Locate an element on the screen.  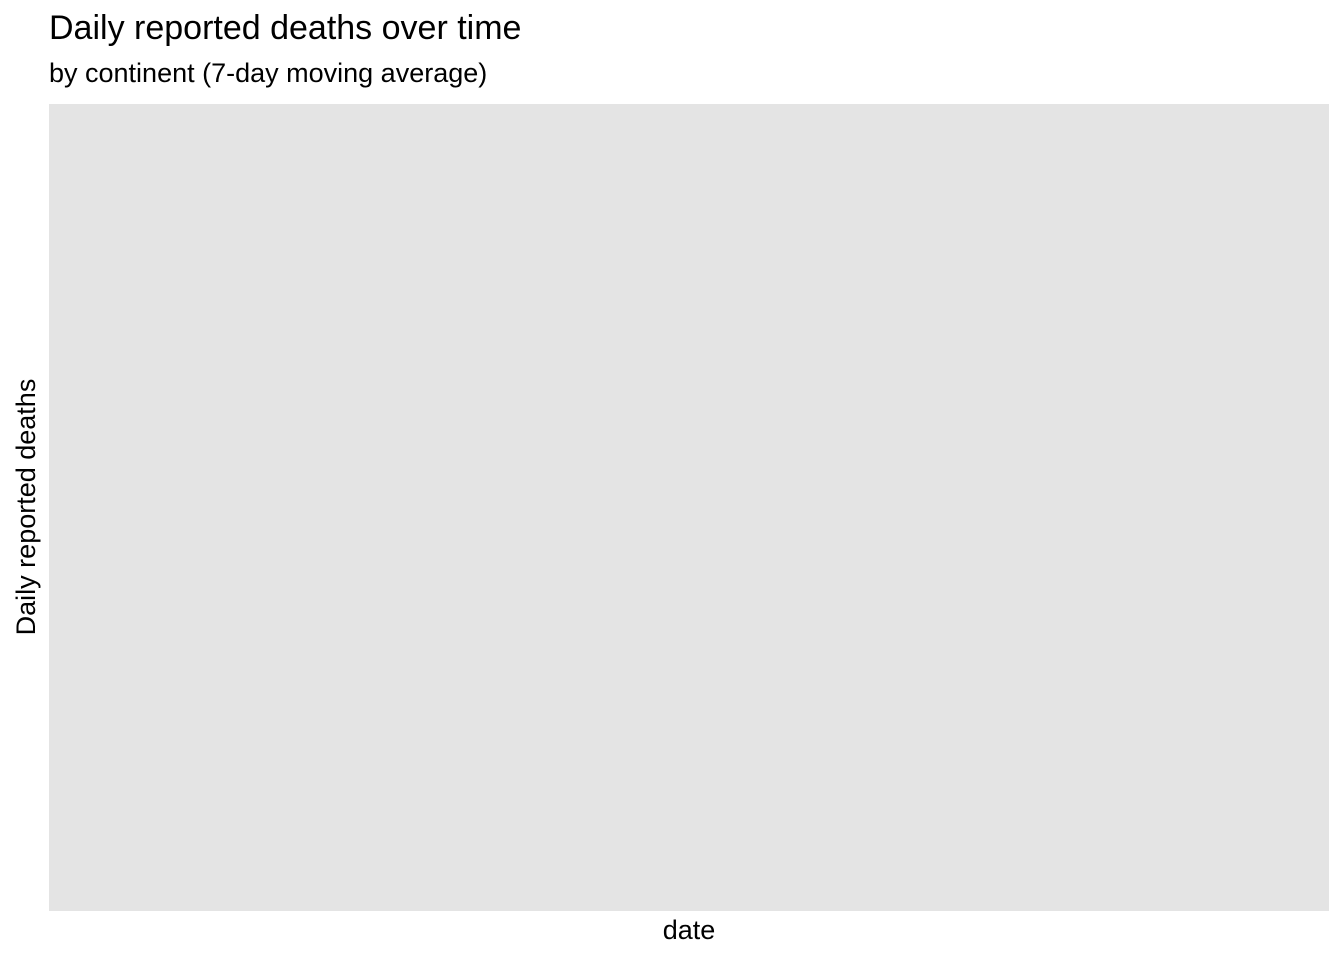
chart-subtitle: by continent (7-day moving average) is located at coordinates (268, 73).